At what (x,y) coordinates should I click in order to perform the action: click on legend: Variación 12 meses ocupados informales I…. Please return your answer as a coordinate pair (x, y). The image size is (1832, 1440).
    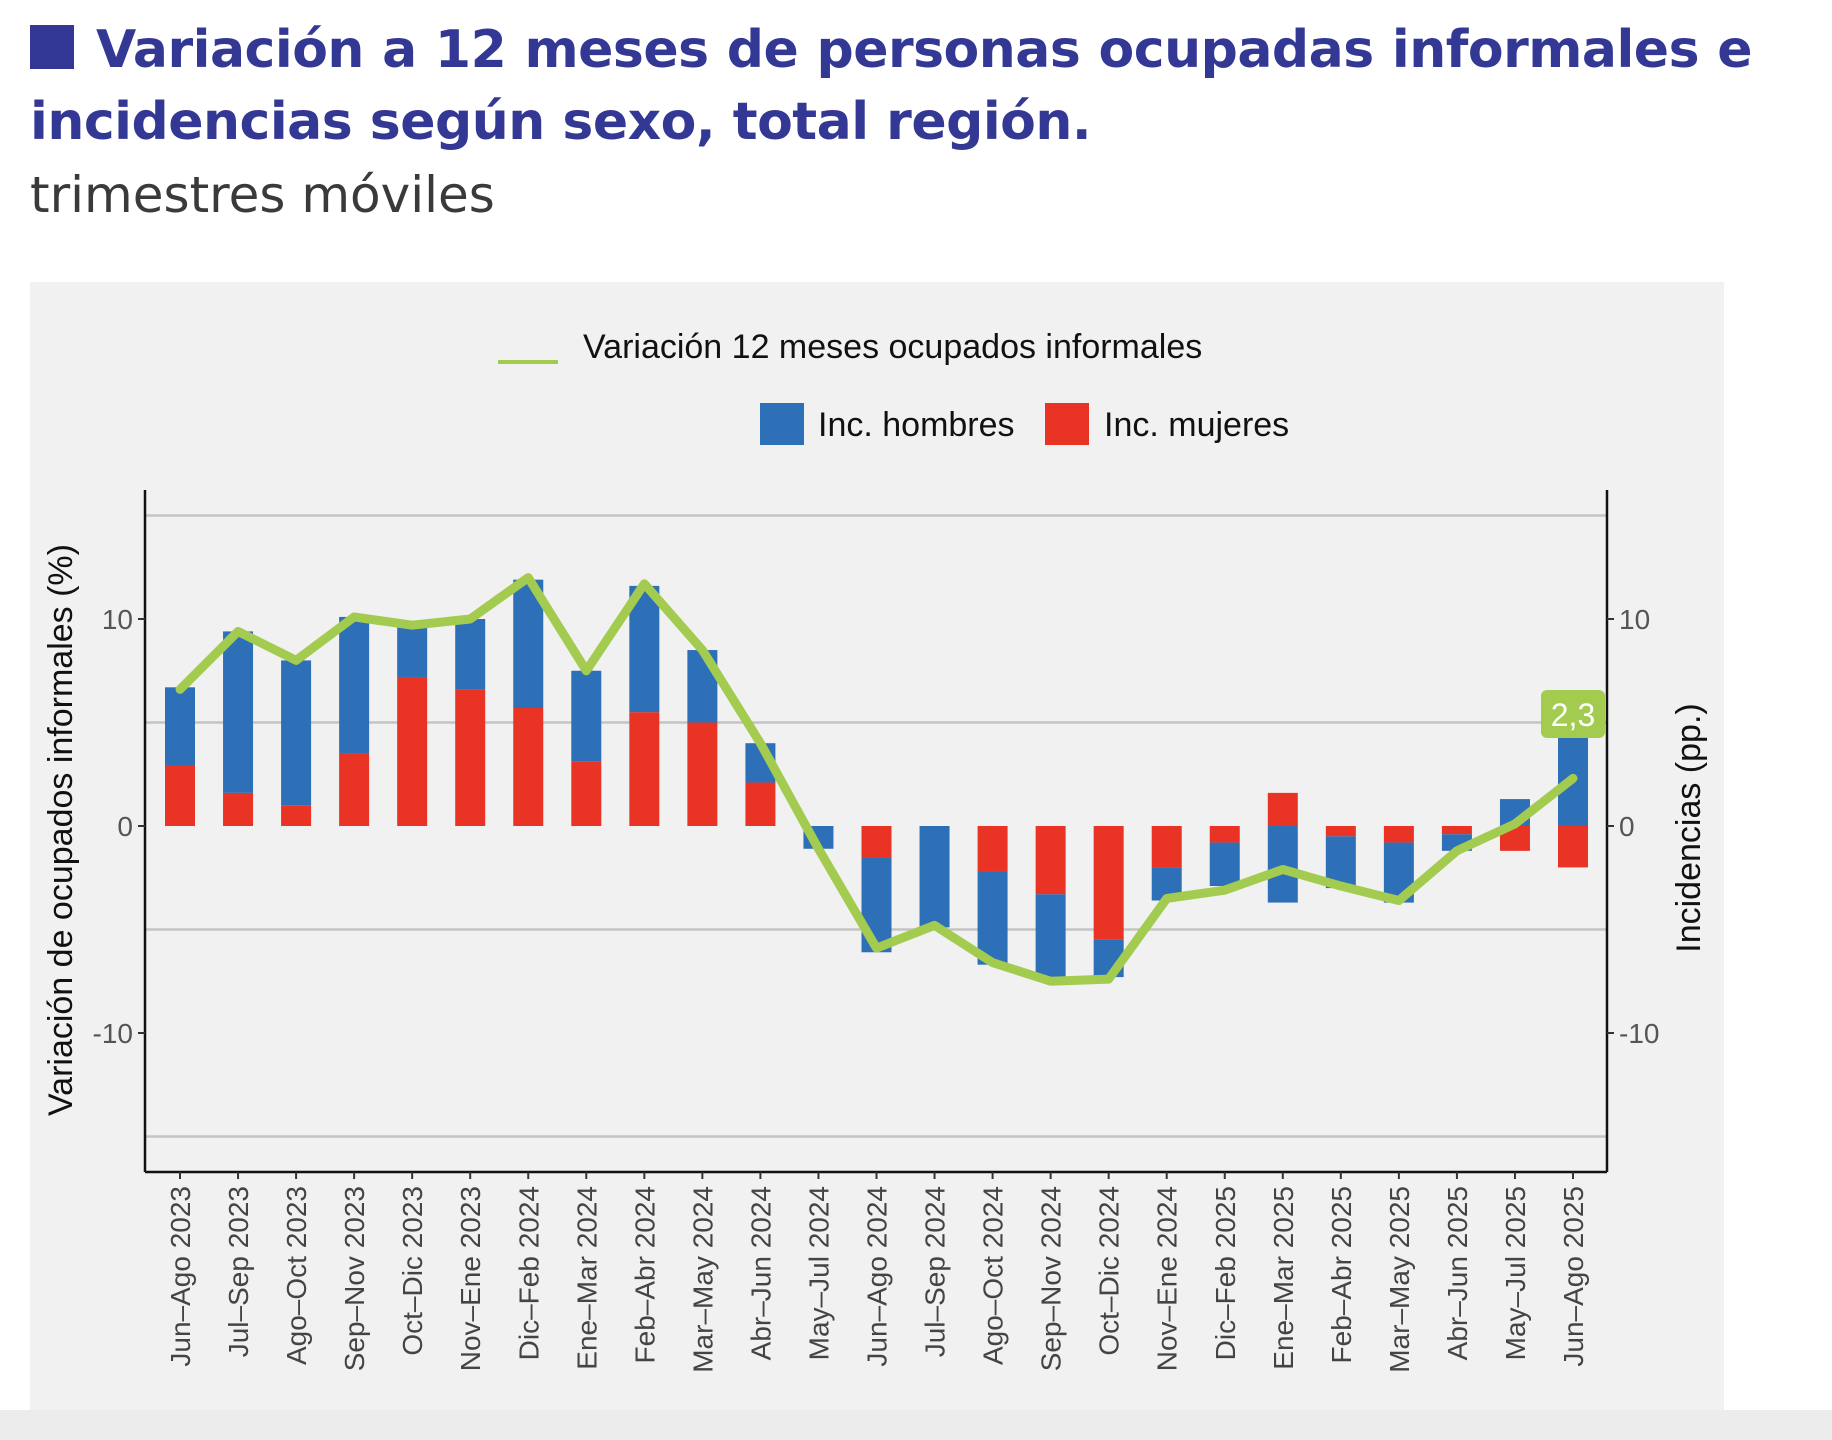
    Looking at the image, I should click on (893, 386).